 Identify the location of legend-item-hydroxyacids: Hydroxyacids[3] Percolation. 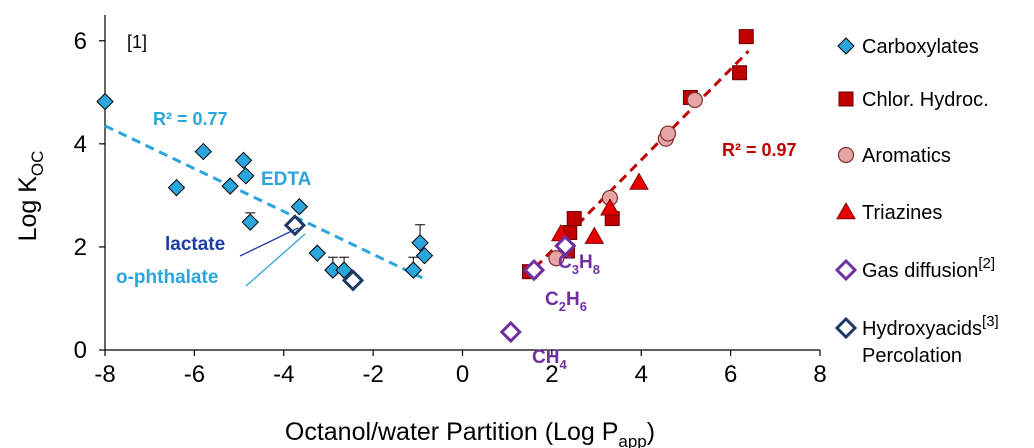
(916, 340).